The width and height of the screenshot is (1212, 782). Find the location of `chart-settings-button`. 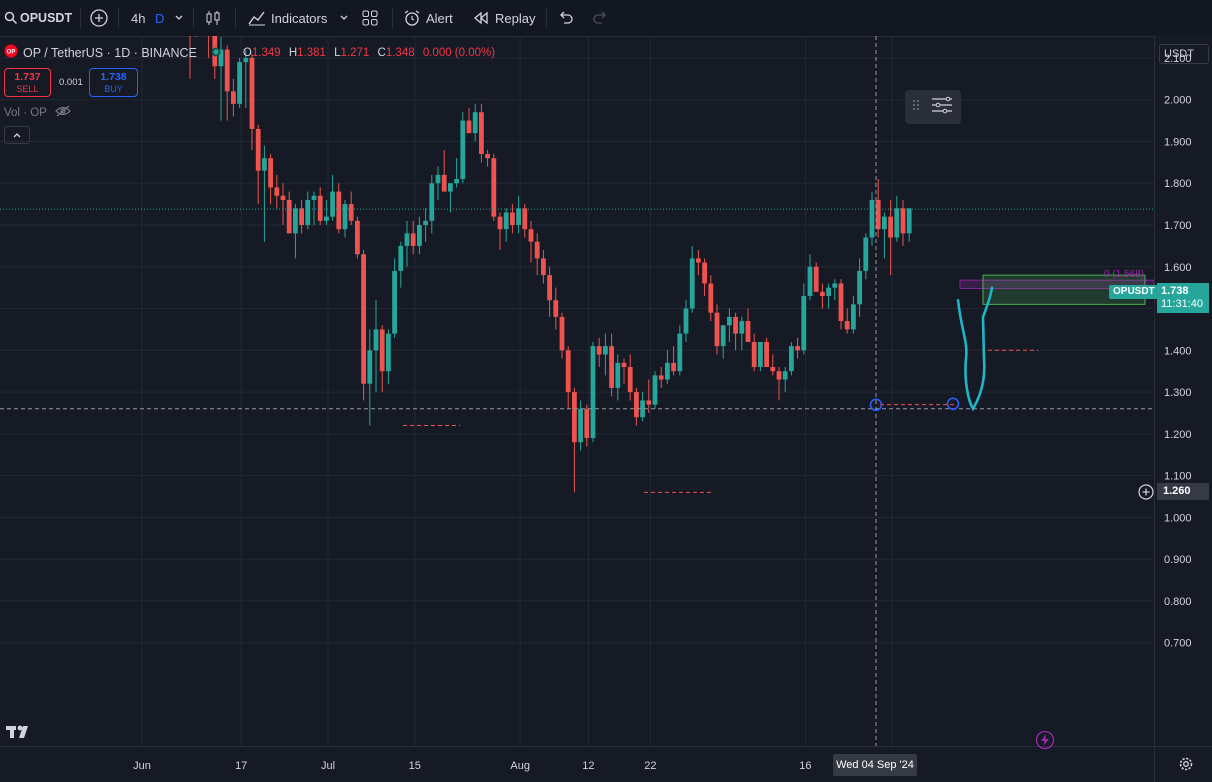

chart-settings-button is located at coordinates (1186, 764).